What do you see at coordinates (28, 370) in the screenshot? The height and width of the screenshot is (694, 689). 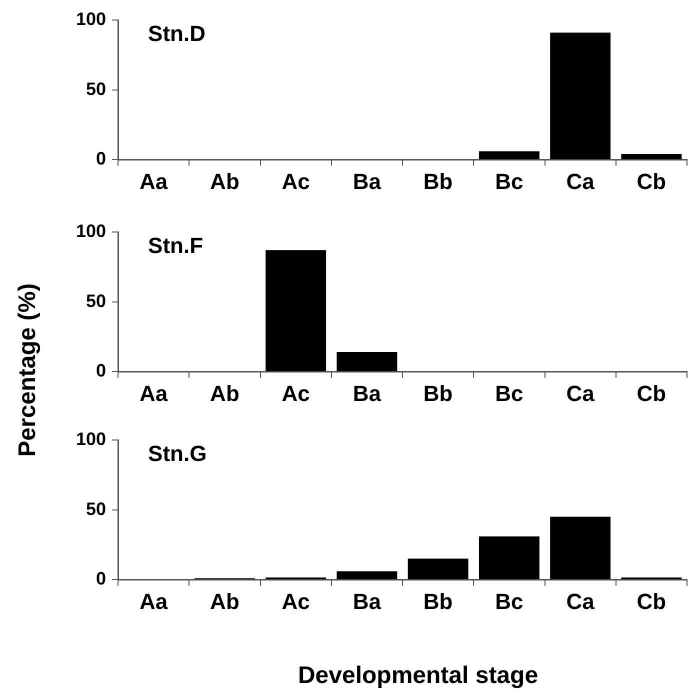 I see `y-axis-title: Percentage (%)` at bounding box center [28, 370].